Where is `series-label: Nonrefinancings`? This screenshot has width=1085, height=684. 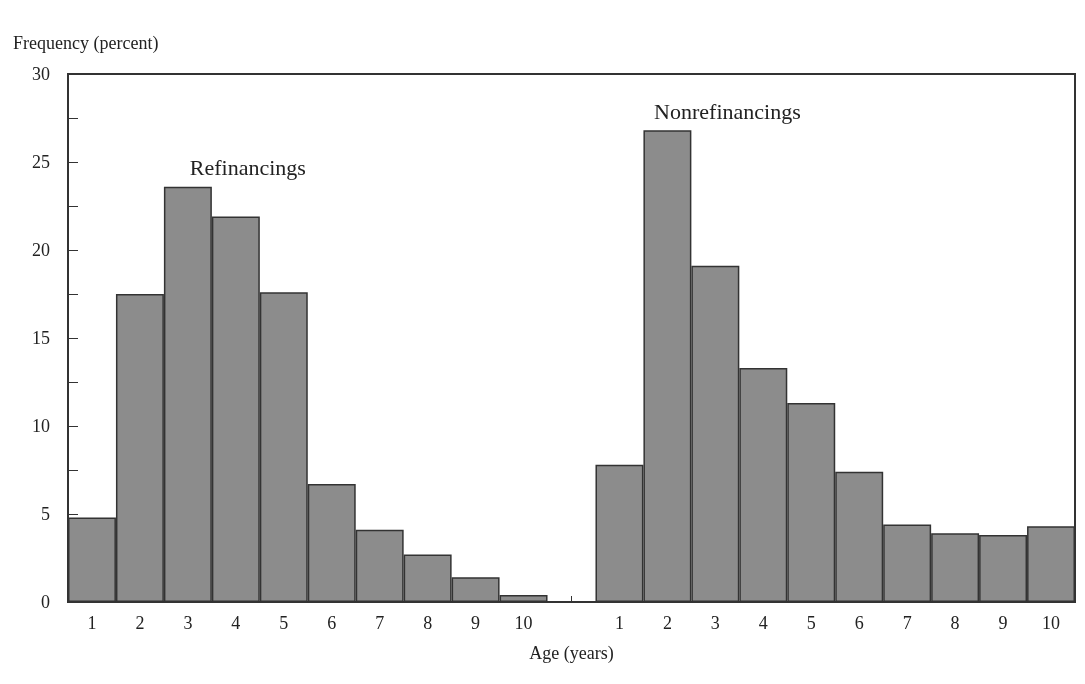 series-label: Nonrefinancings is located at coordinates (727, 111).